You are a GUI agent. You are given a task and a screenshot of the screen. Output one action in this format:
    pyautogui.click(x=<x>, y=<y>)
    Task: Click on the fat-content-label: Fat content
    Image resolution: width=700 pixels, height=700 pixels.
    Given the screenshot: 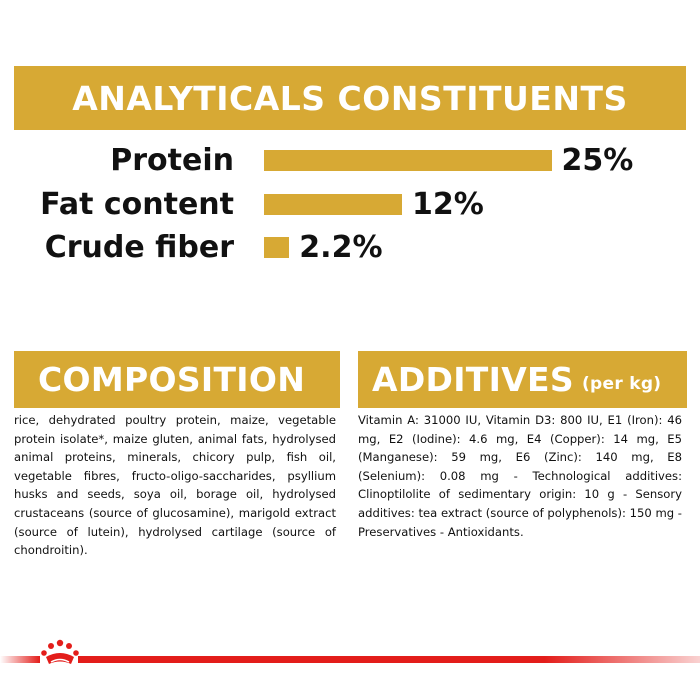 What is the action you would take?
    pyautogui.click(x=137, y=204)
    